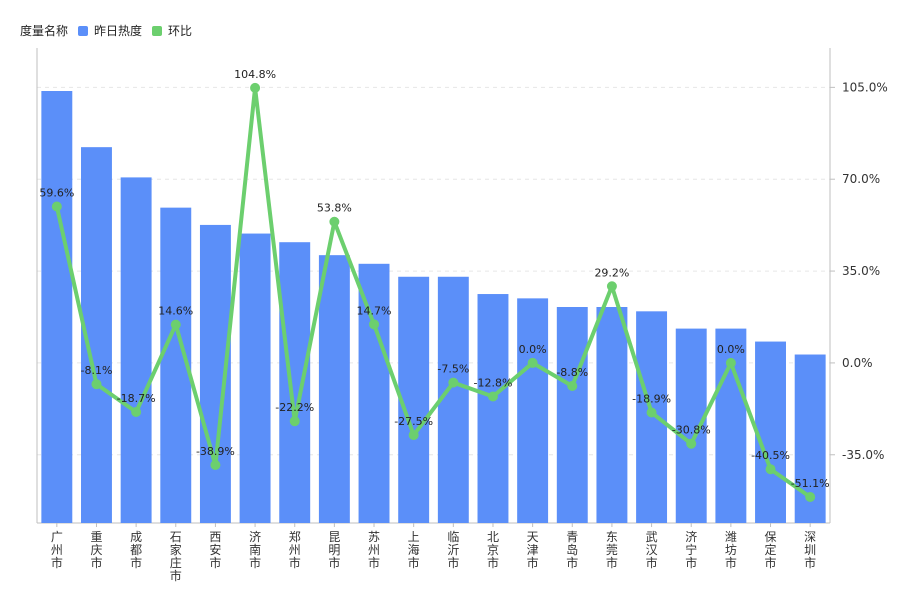 The image size is (900, 600). I want to click on data-label: 14.6%, so click(175, 311).